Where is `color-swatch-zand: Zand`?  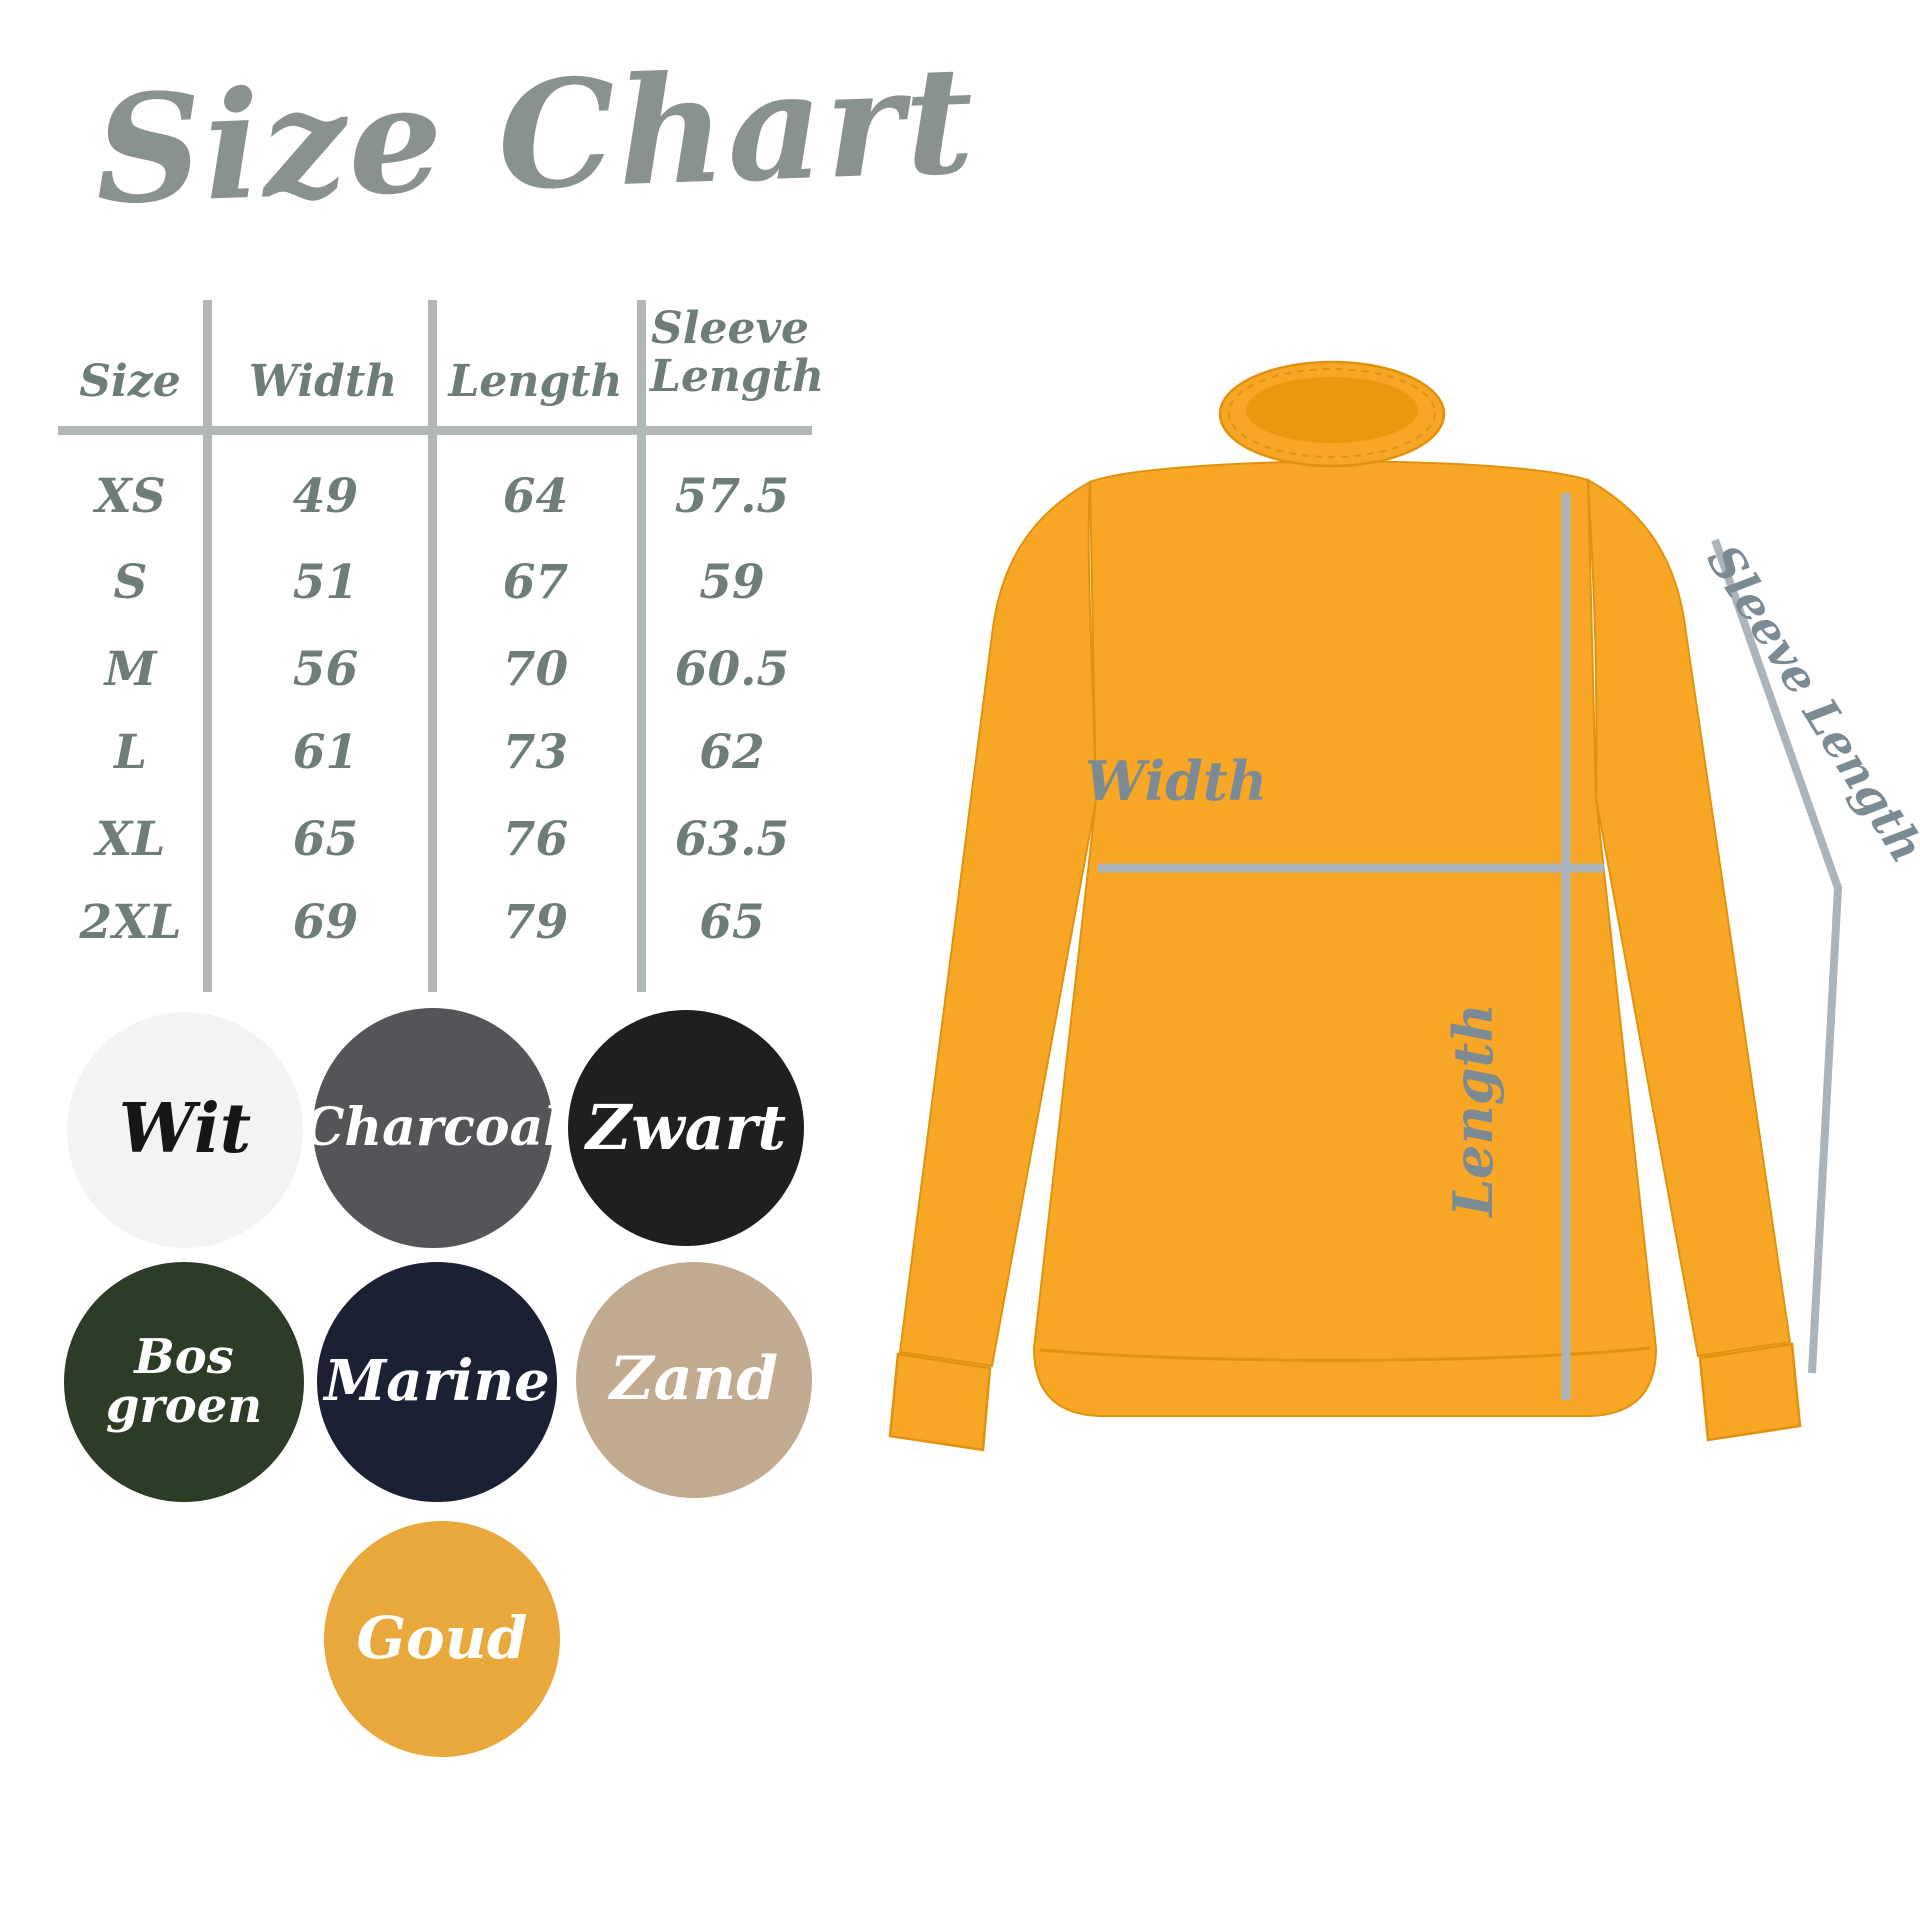 color-swatch-zand: Zand is located at coordinates (694, 1380).